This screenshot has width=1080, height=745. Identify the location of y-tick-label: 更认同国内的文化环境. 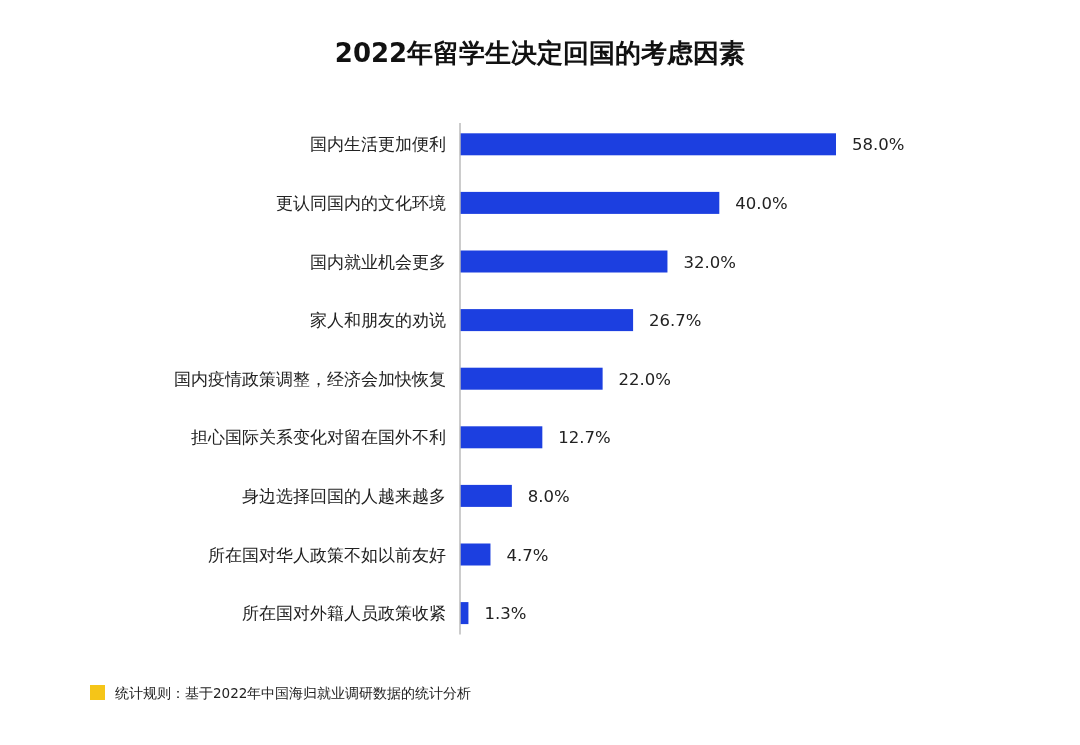
(361, 203).